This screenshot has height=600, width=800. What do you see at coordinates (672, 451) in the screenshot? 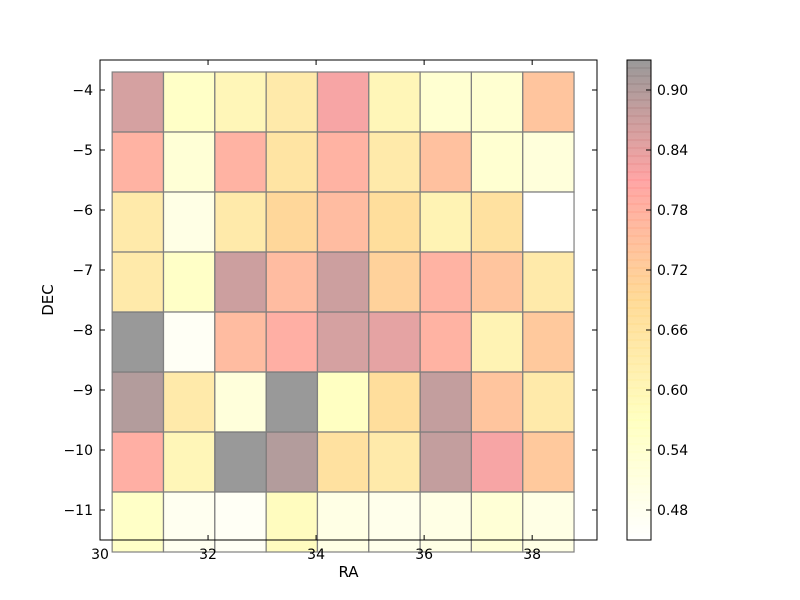
I see `colorbar-tick-label: 0.54` at bounding box center [672, 451].